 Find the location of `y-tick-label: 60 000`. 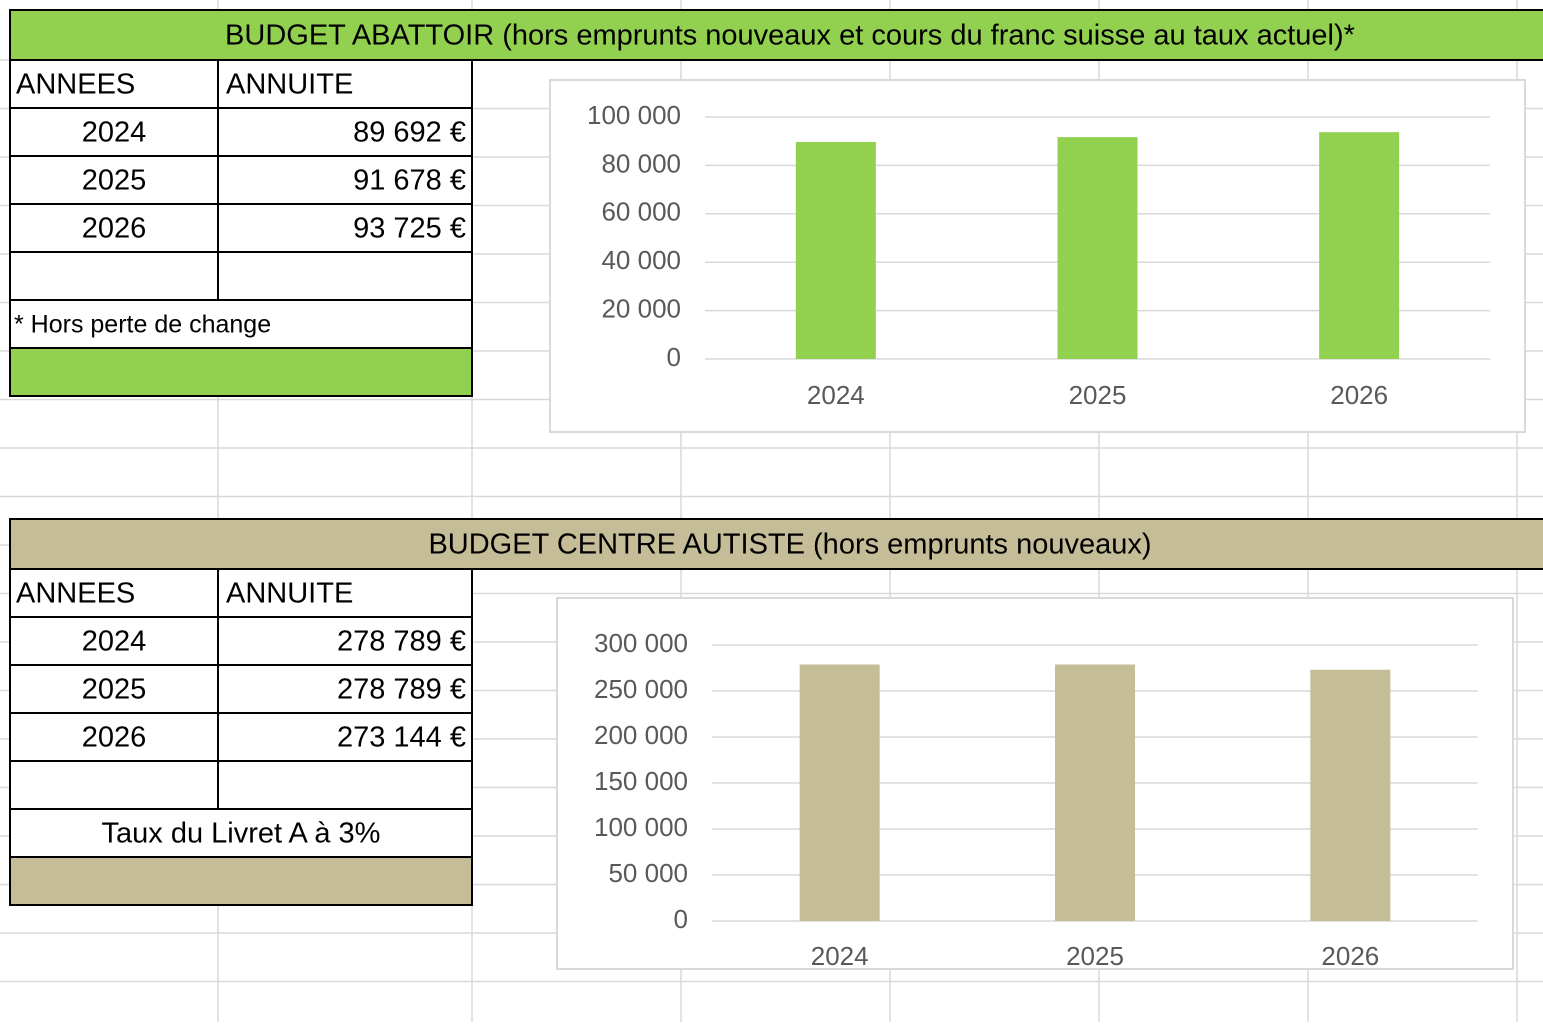

y-tick-label: 60 000 is located at coordinates (641, 212).